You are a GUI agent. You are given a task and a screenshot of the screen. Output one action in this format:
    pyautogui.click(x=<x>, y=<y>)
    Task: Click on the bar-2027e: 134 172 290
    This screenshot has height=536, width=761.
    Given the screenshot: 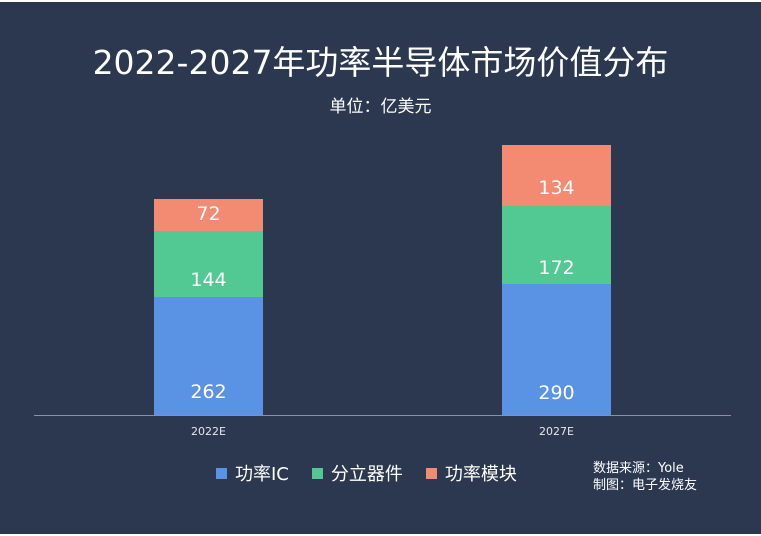 What is the action you would take?
    pyautogui.click(x=556, y=280)
    